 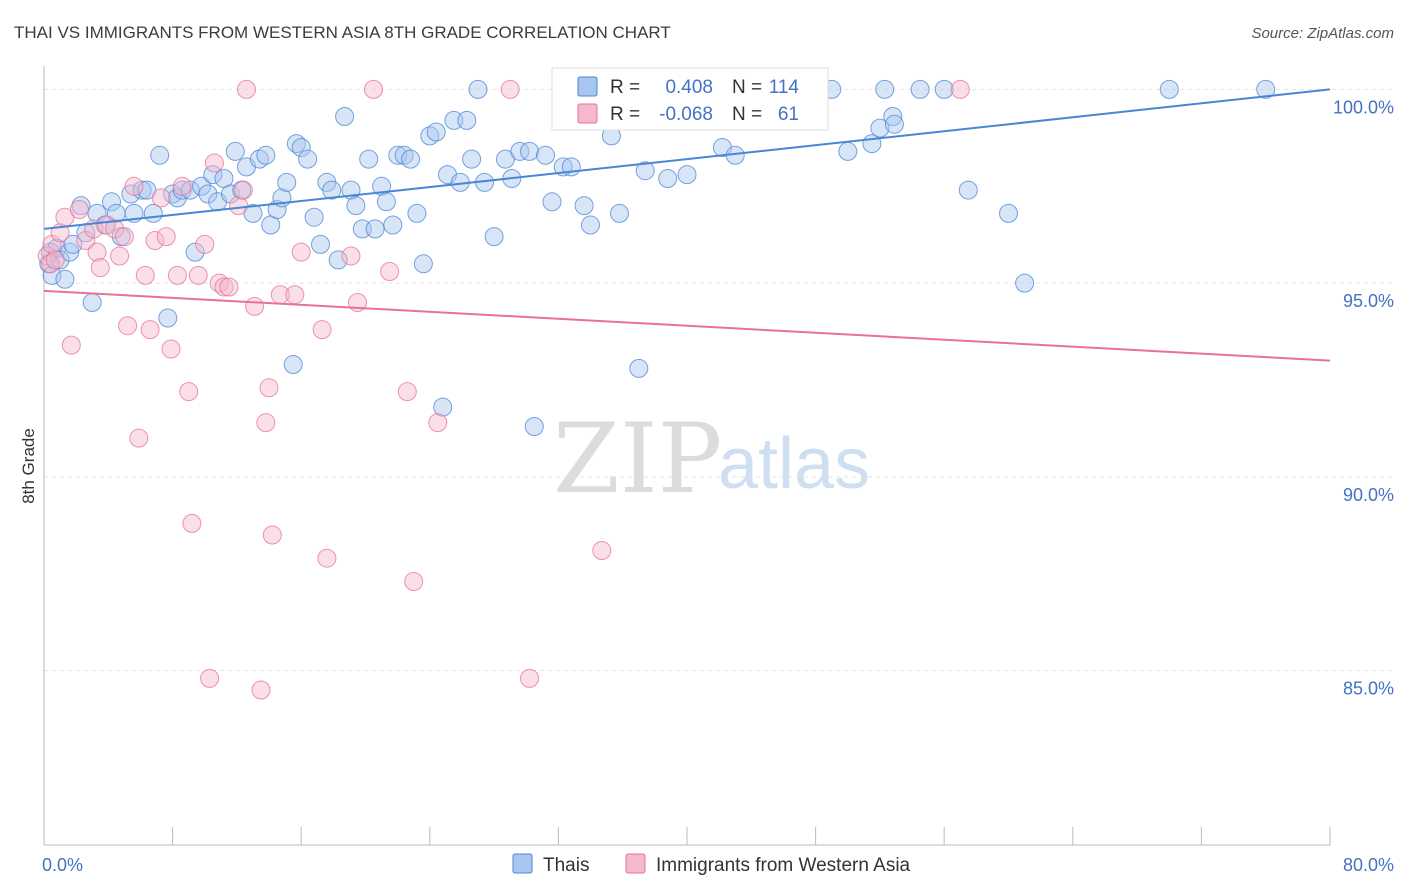 I want to click on x-tick-labels: 0.0% 80.0%, so click(x=718, y=865).